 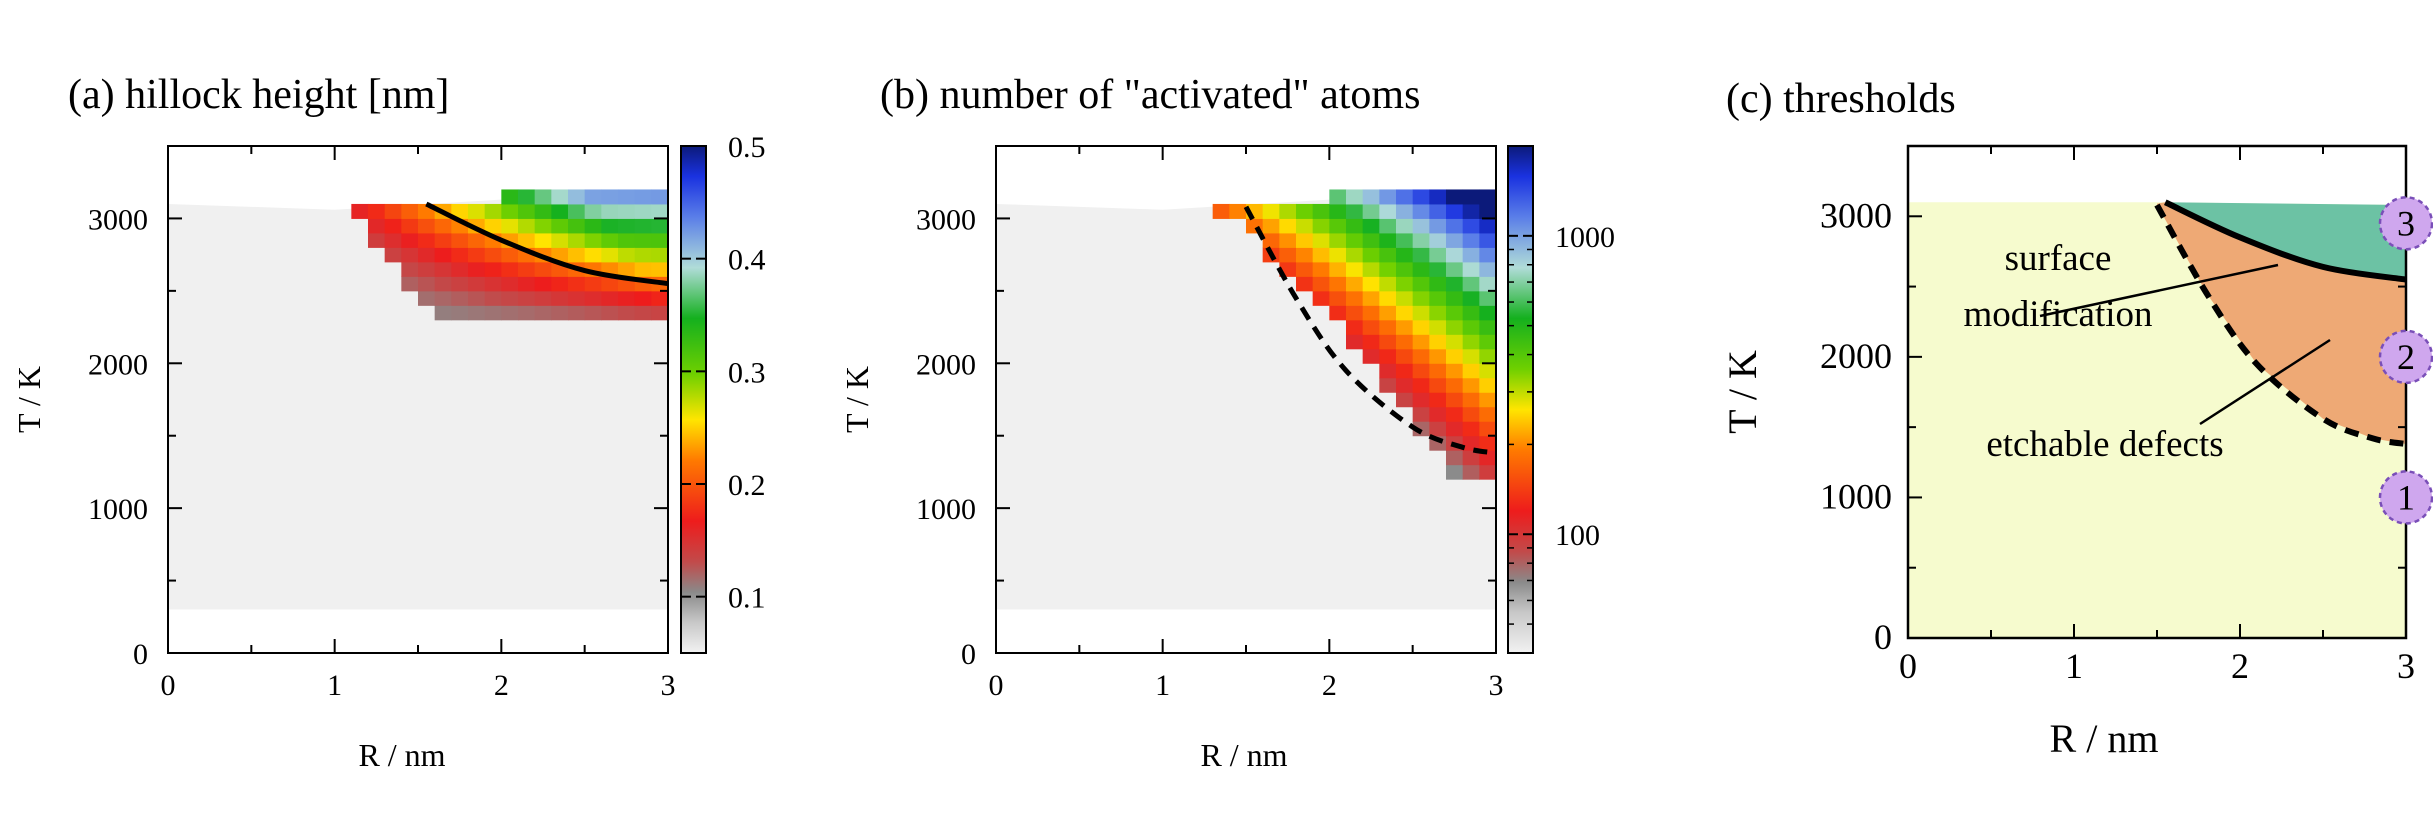 What do you see at coordinates (2406, 497) in the screenshot?
I see `threshold-marker-label: 1` at bounding box center [2406, 497].